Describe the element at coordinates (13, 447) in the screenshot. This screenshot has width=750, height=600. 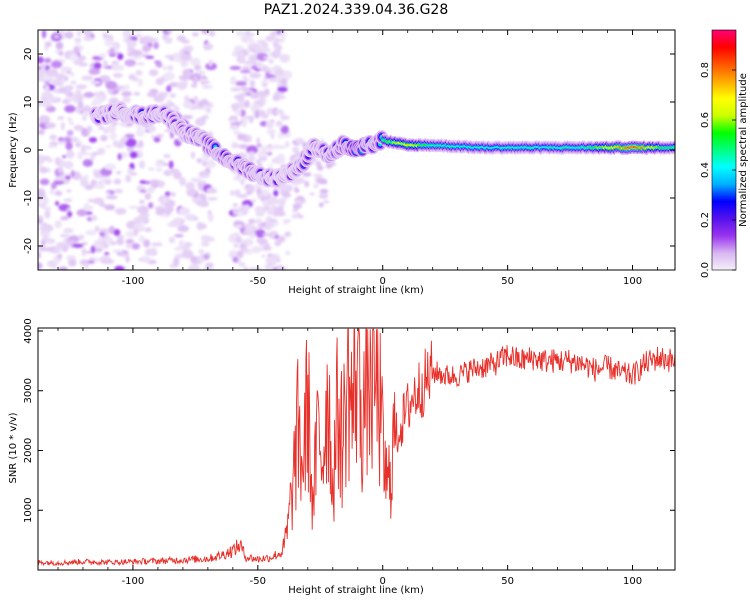
I see `snr-y-label: SNR (10 * v/v)` at that location.